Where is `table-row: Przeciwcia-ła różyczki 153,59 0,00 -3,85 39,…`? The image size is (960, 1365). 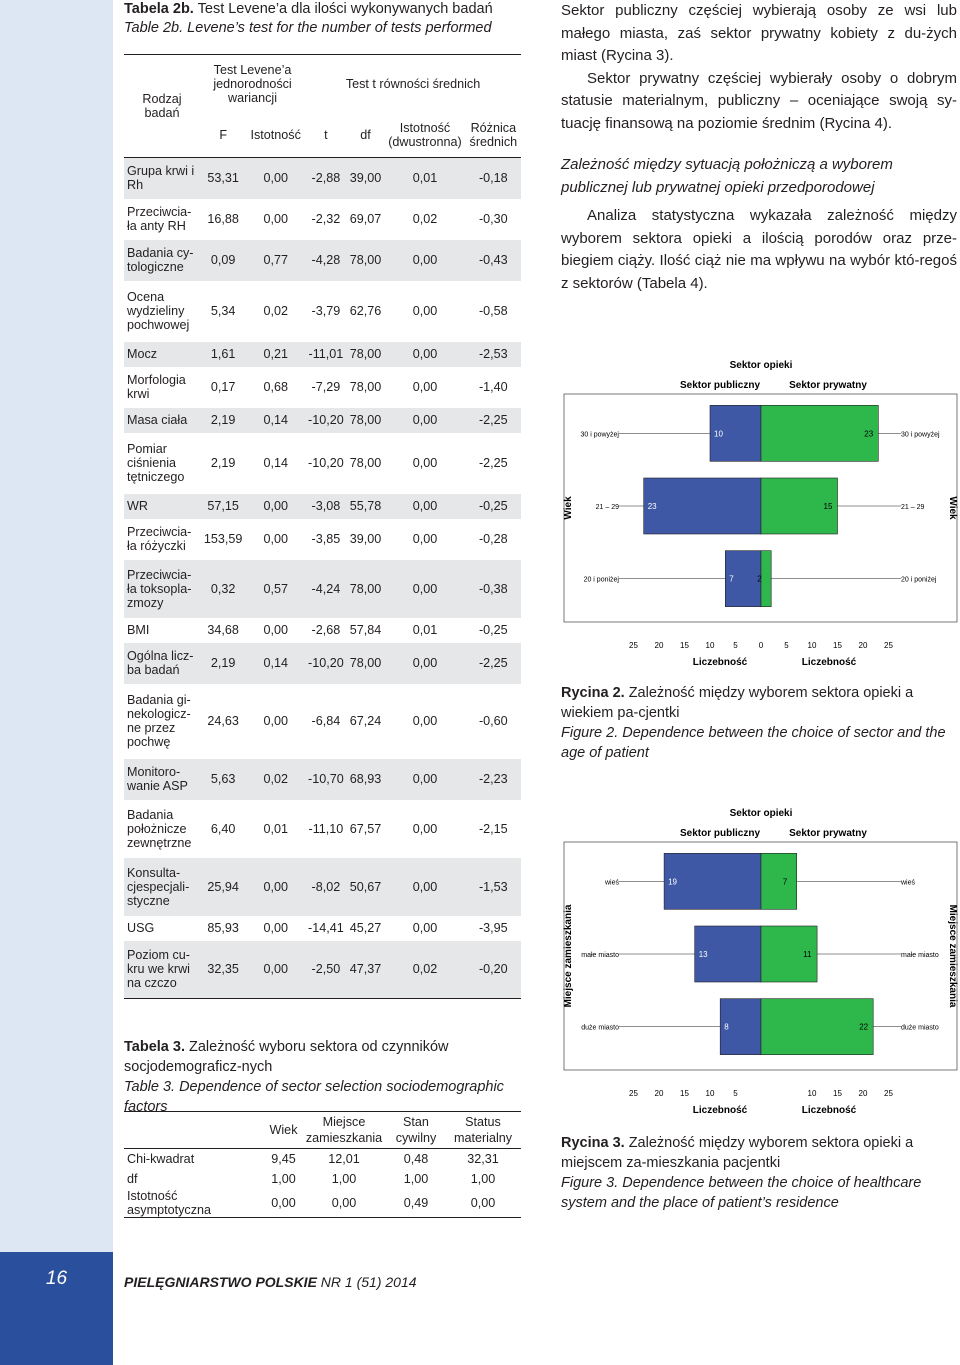 table-row: Przeciwcia-ła różyczki 153,59 0,00 -3,85 39,… is located at coordinates (322, 539).